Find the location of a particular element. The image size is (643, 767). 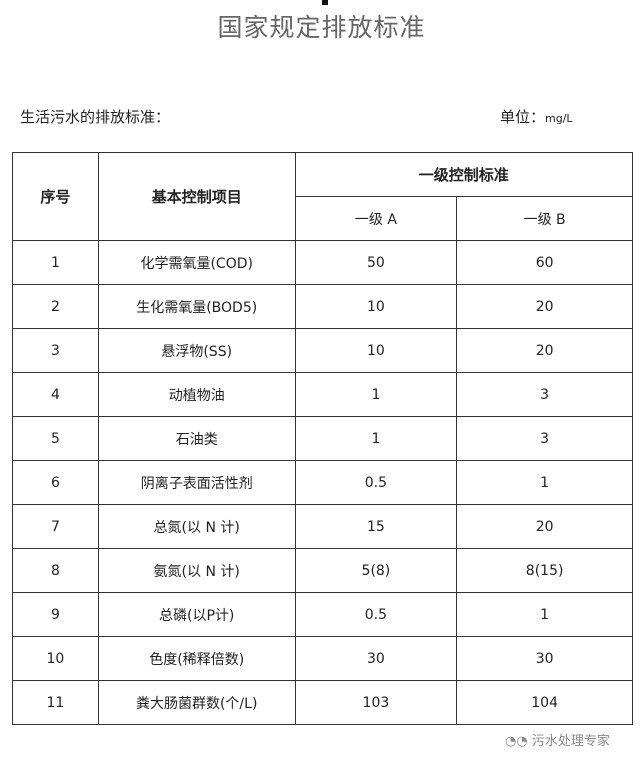

cell-item: 粪大肠菌群数(个/L) is located at coordinates (196, 702).